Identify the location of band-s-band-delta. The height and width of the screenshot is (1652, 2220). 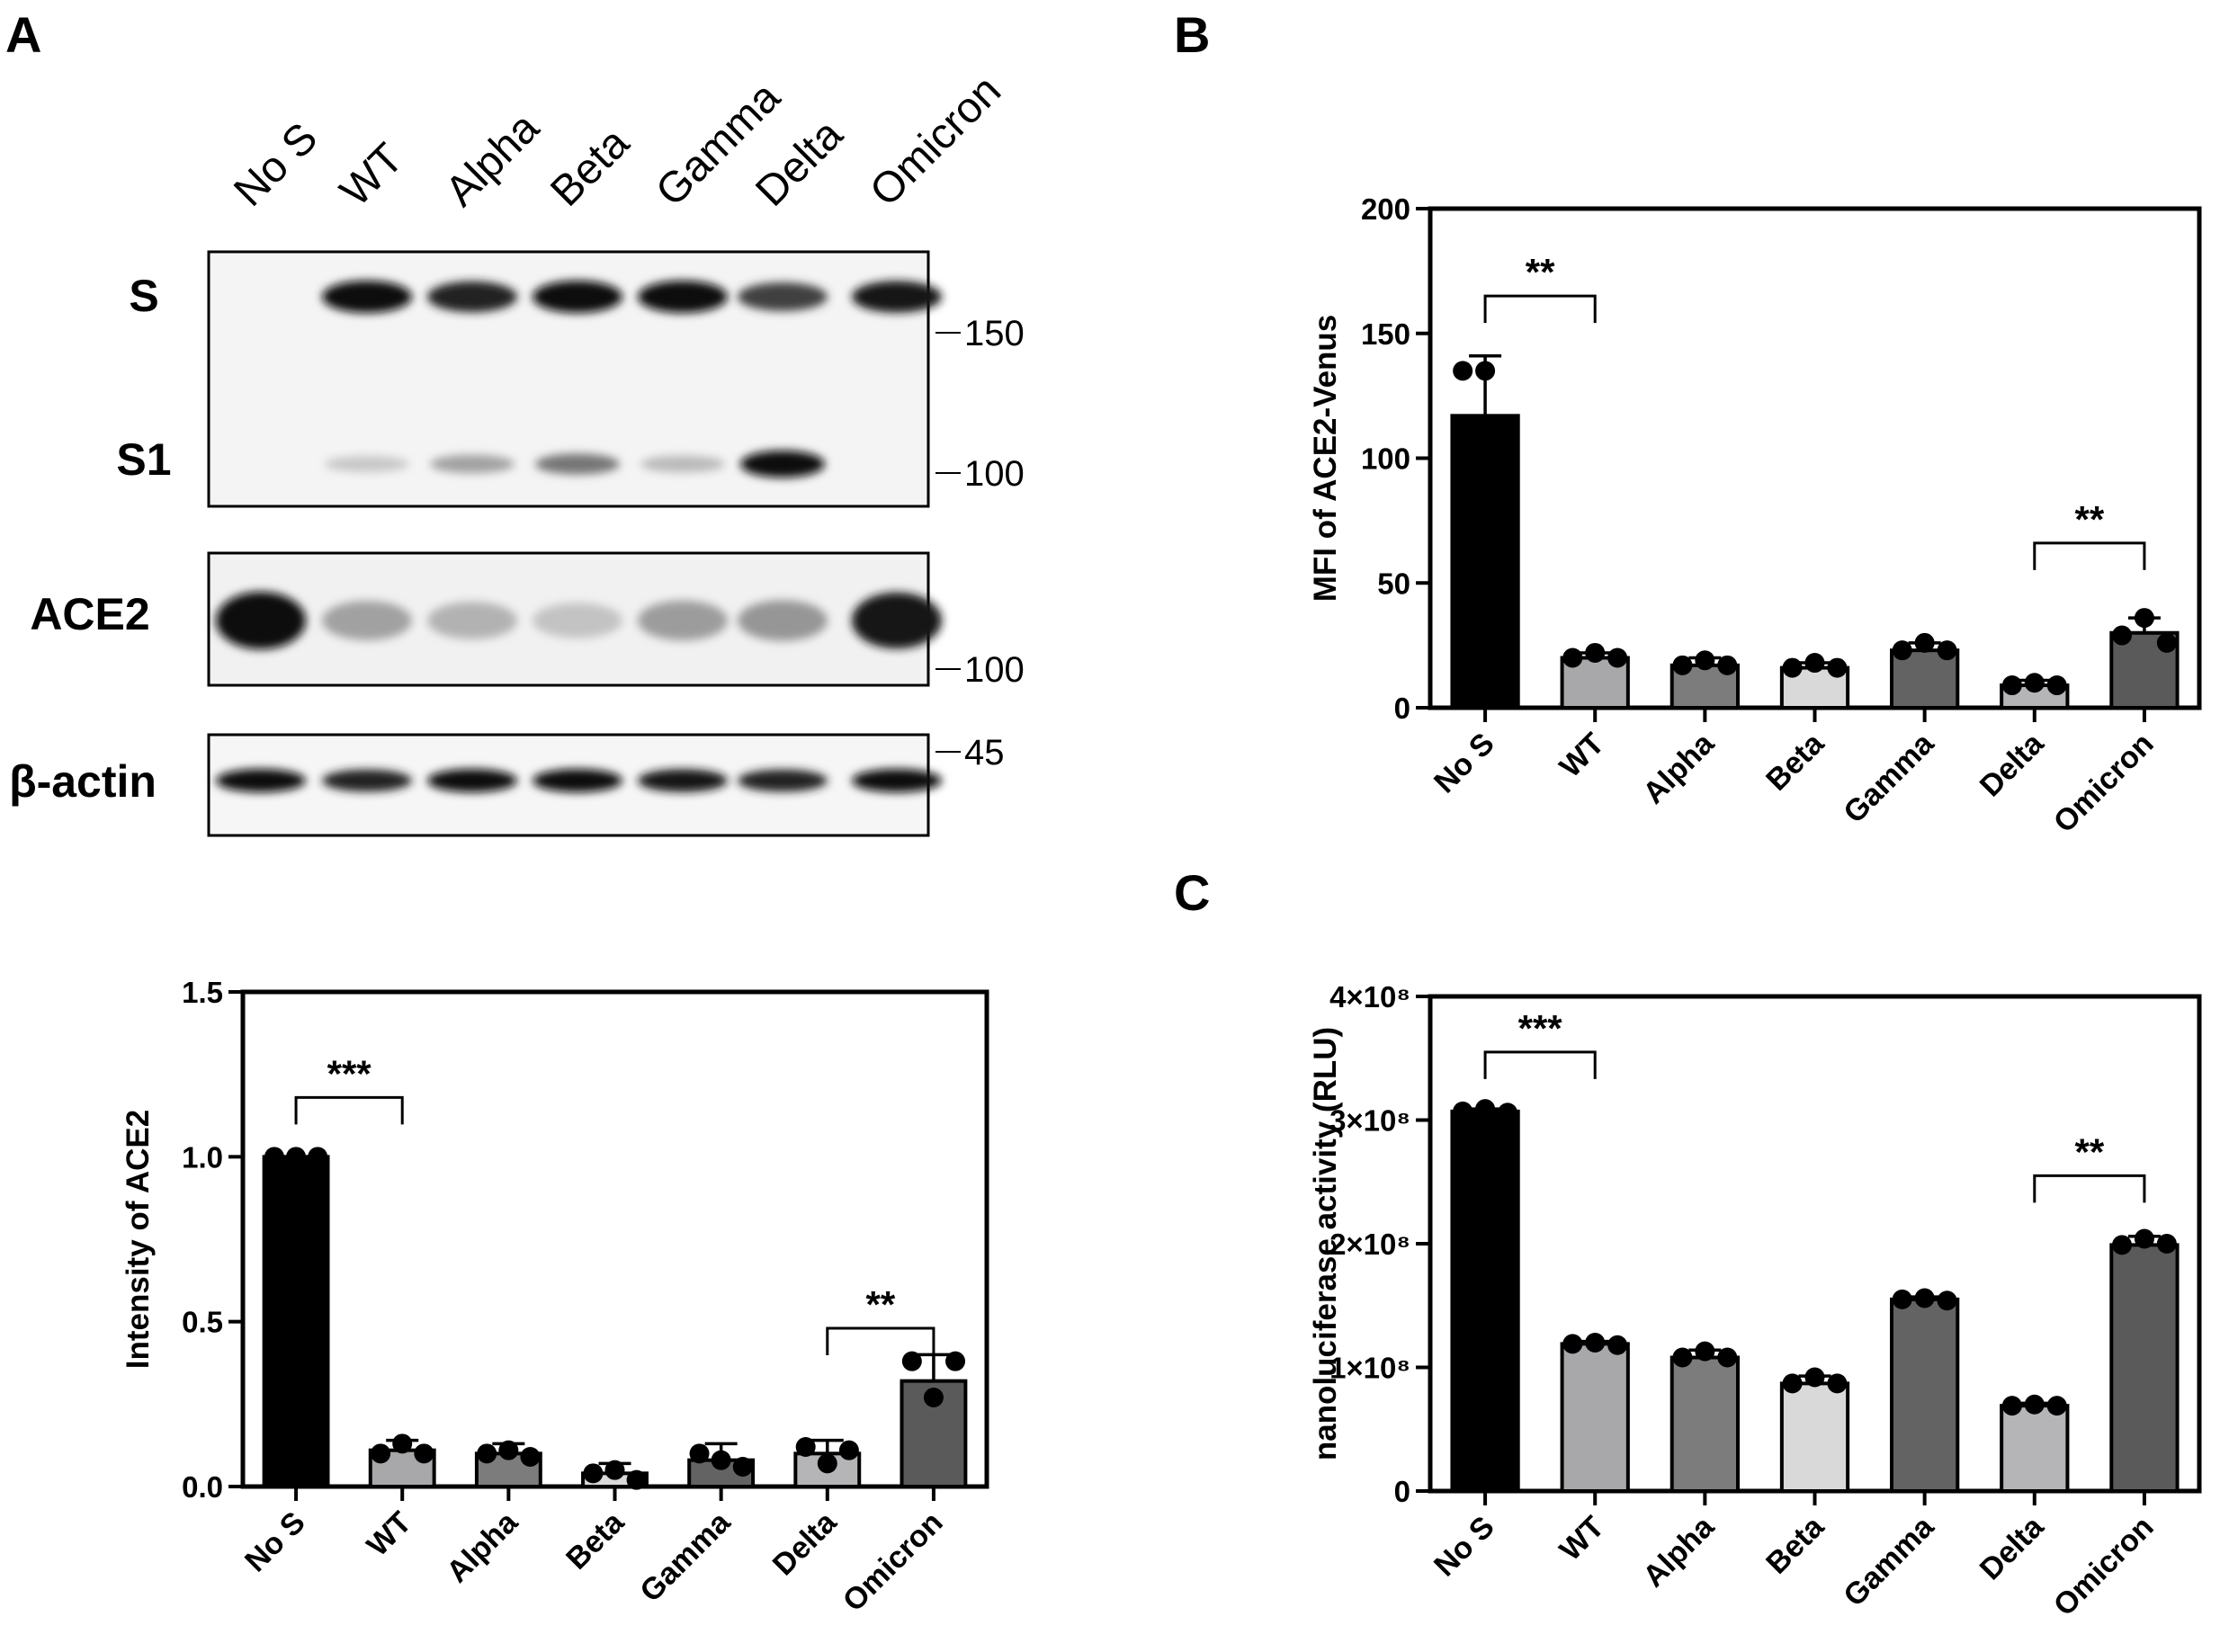
(783, 296).